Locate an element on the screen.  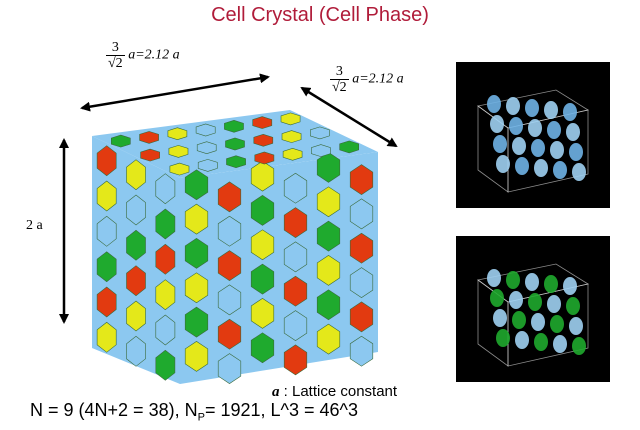
green-cells-render is located at coordinates (533, 309).